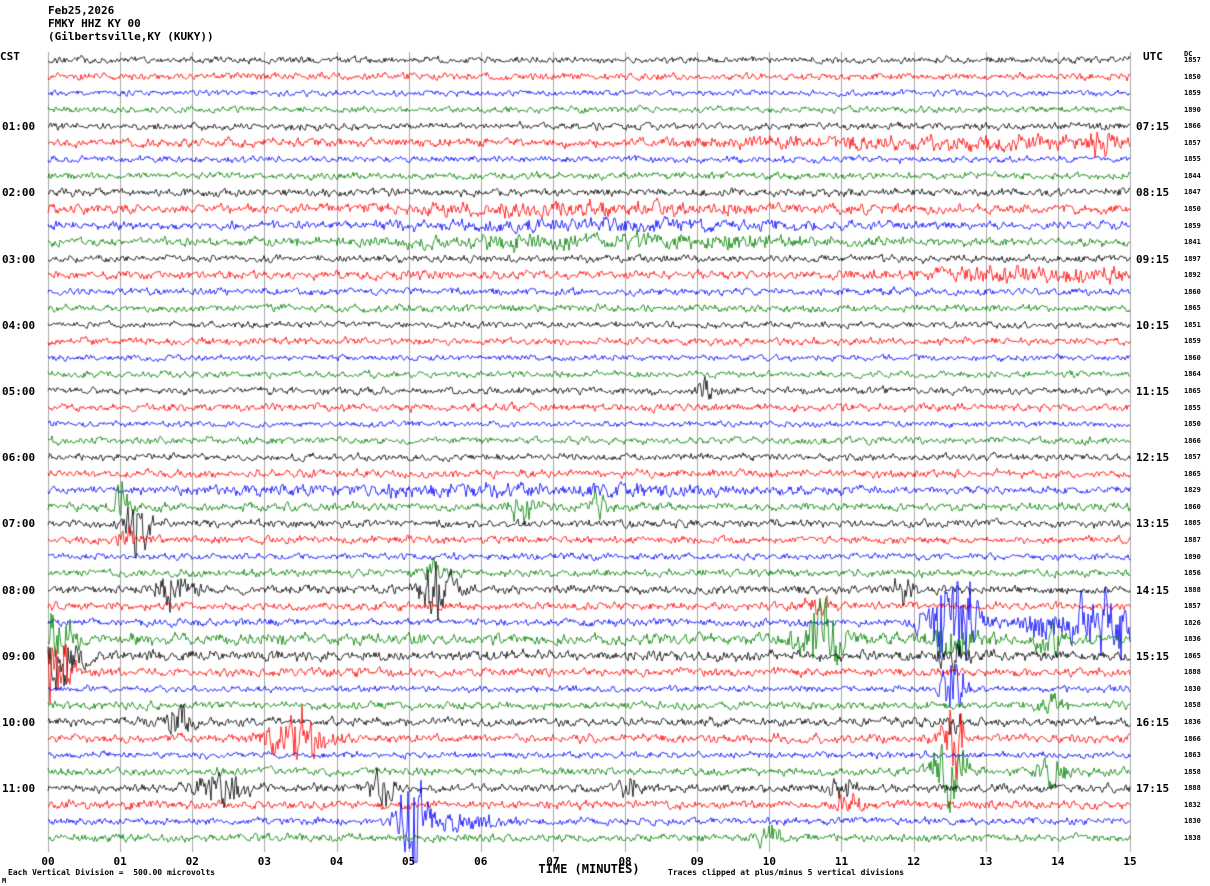  Describe the element at coordinates (1192, 490) in the screenshot. I see `trace-scale-value: 1829` at that location.